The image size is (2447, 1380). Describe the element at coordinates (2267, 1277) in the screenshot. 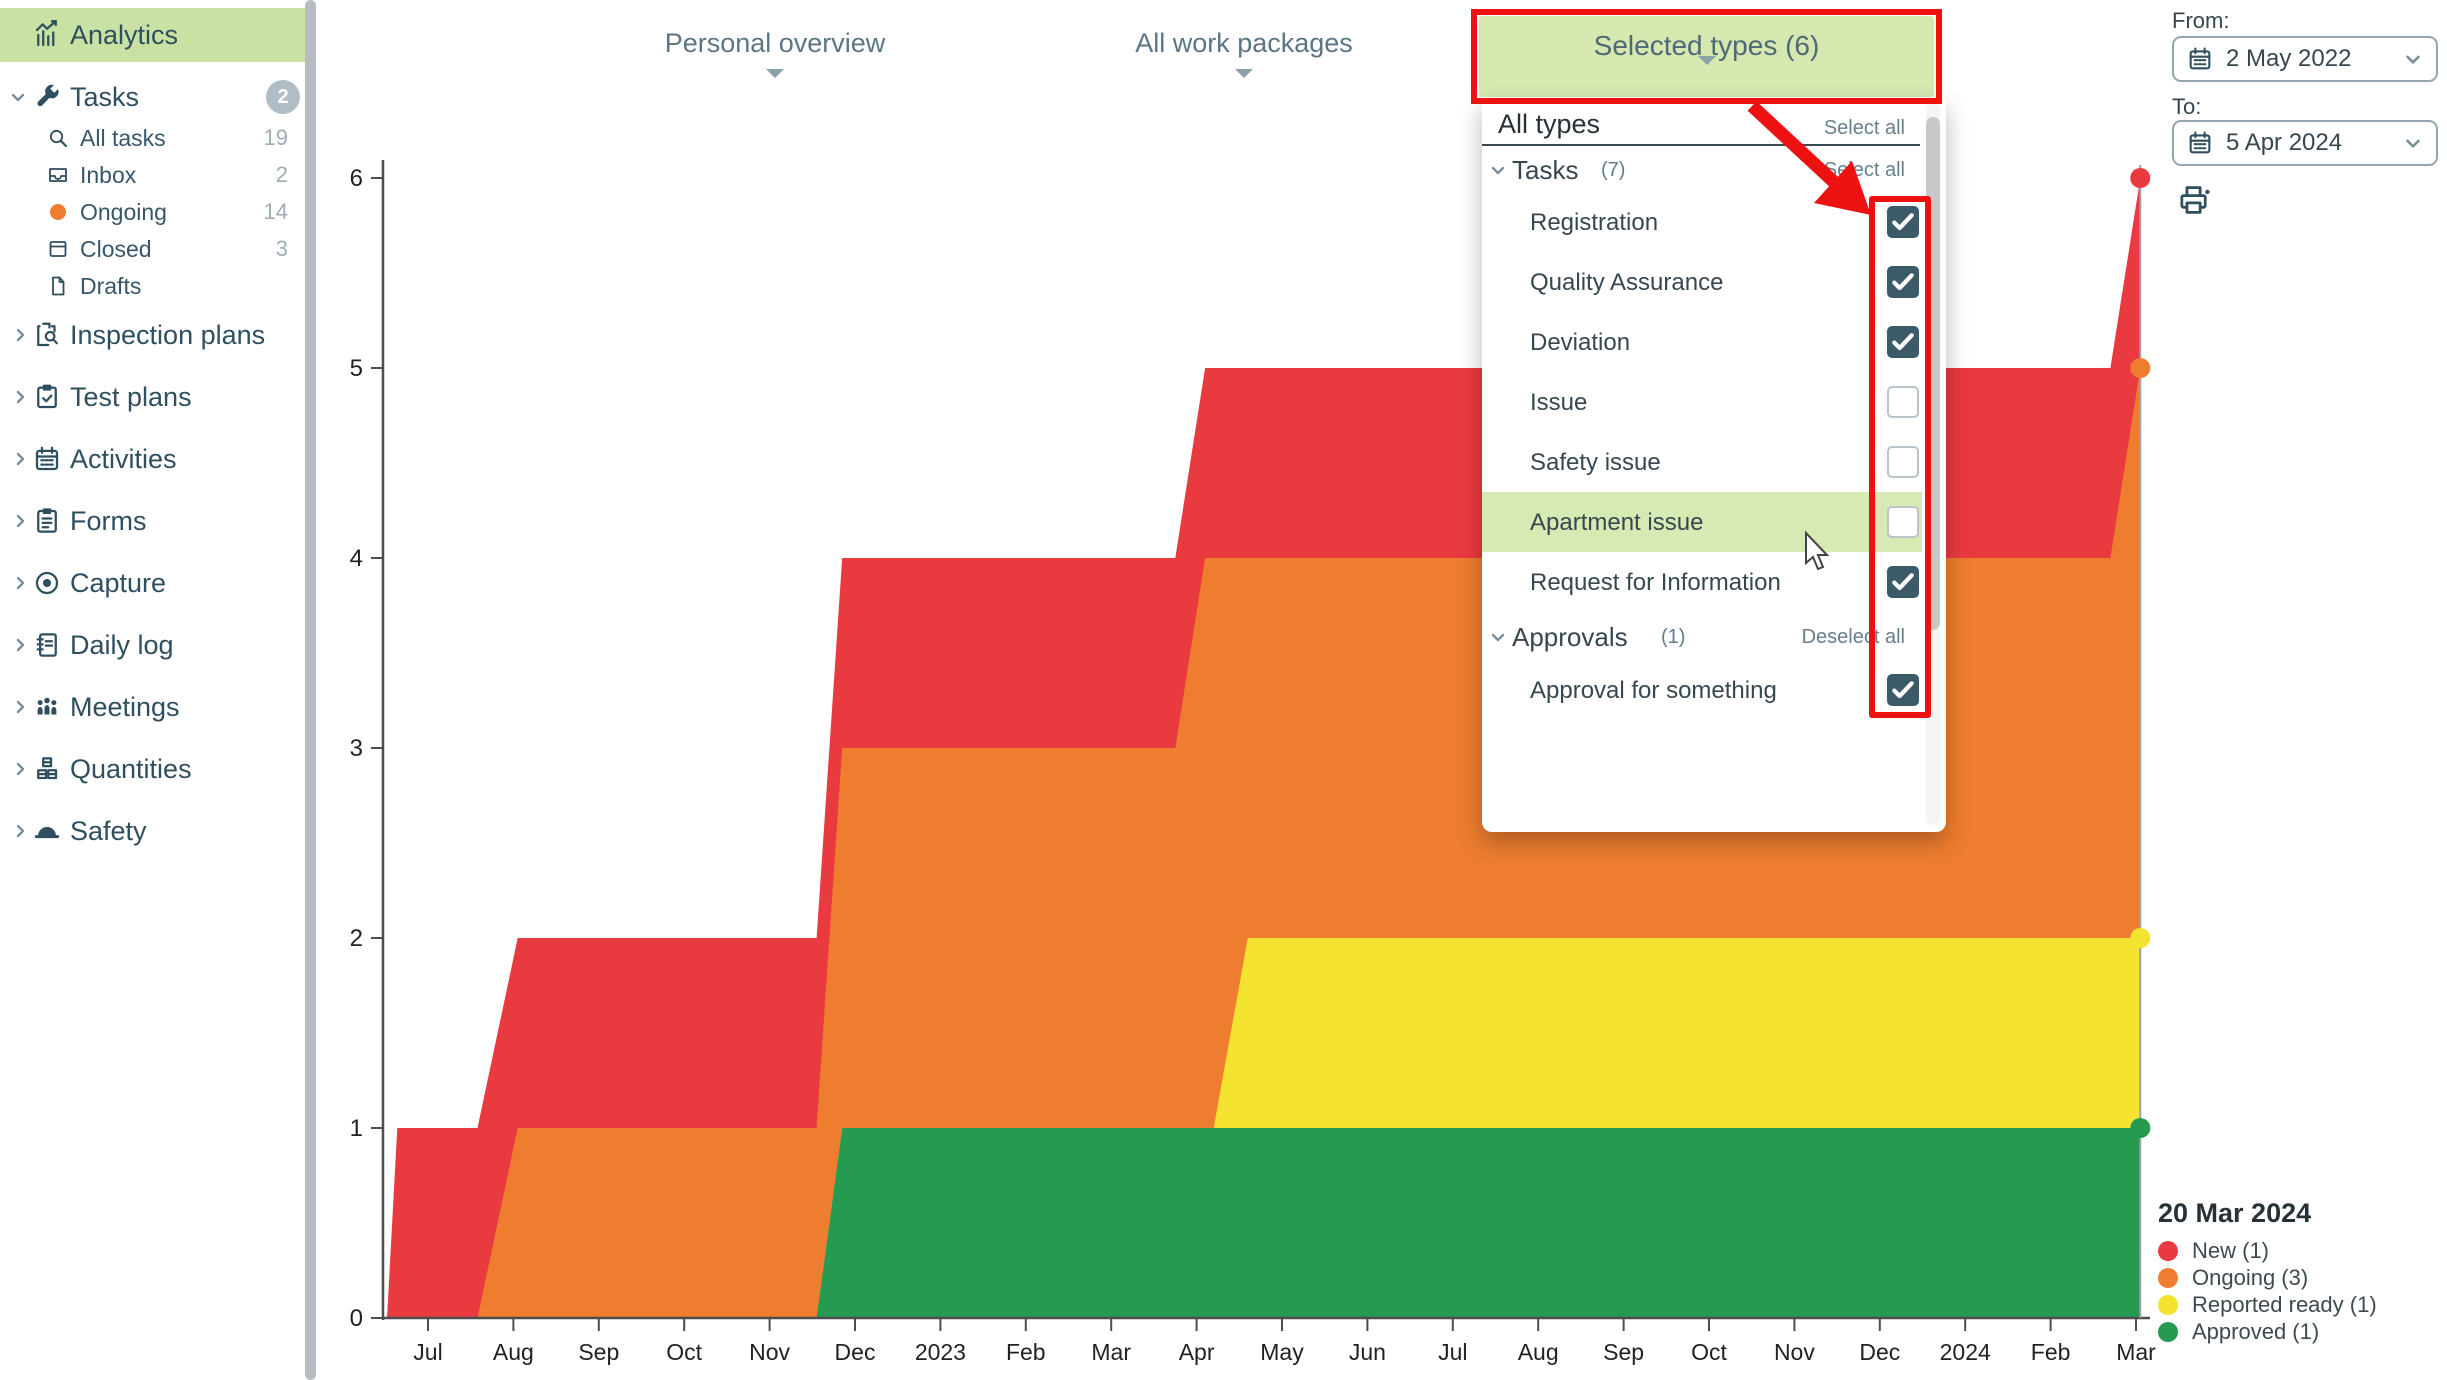

I see `tooltip-row: Ongoing (3)` at that location.